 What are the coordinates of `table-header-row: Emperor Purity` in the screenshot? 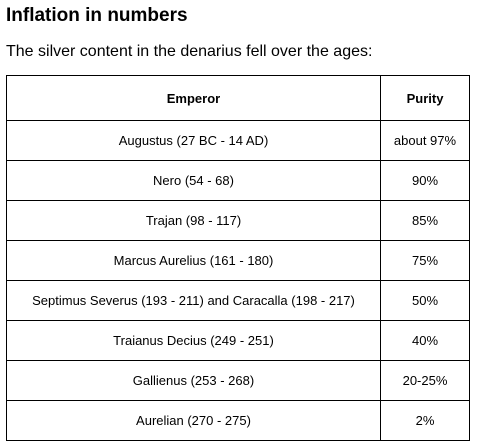 It's located at (238, 98).